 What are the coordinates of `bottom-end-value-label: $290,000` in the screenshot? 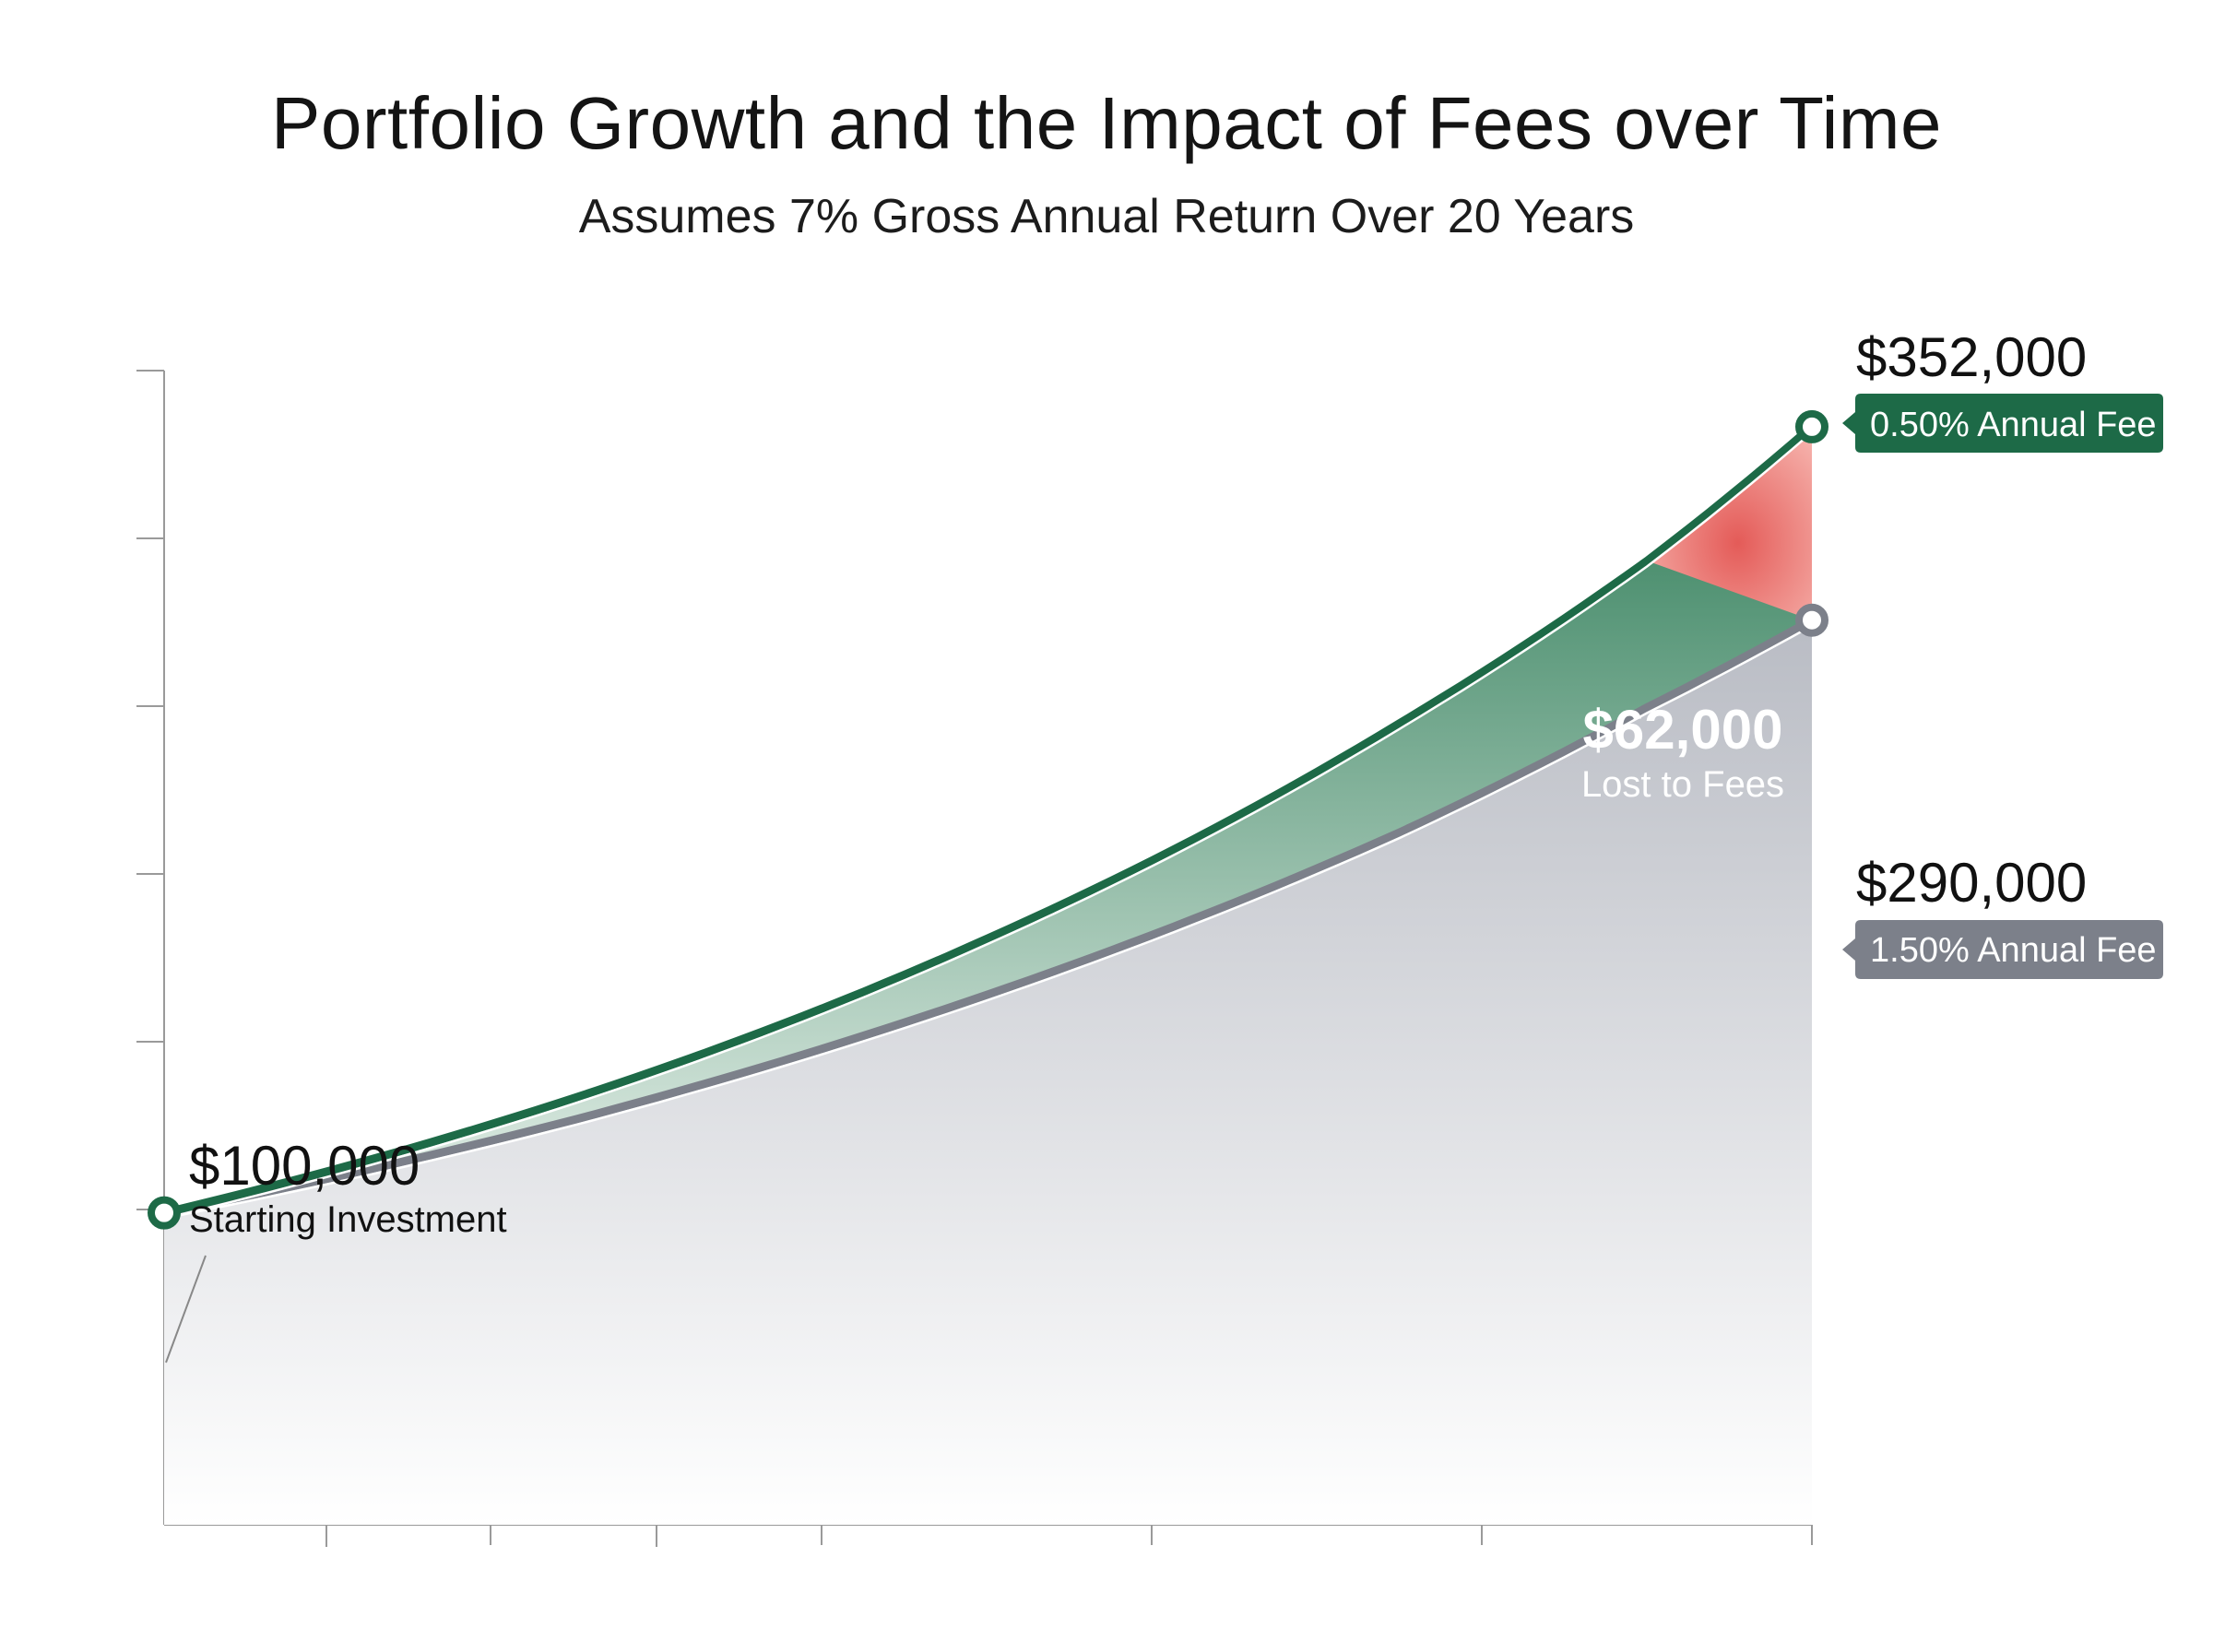 It's located at (1971, 883).